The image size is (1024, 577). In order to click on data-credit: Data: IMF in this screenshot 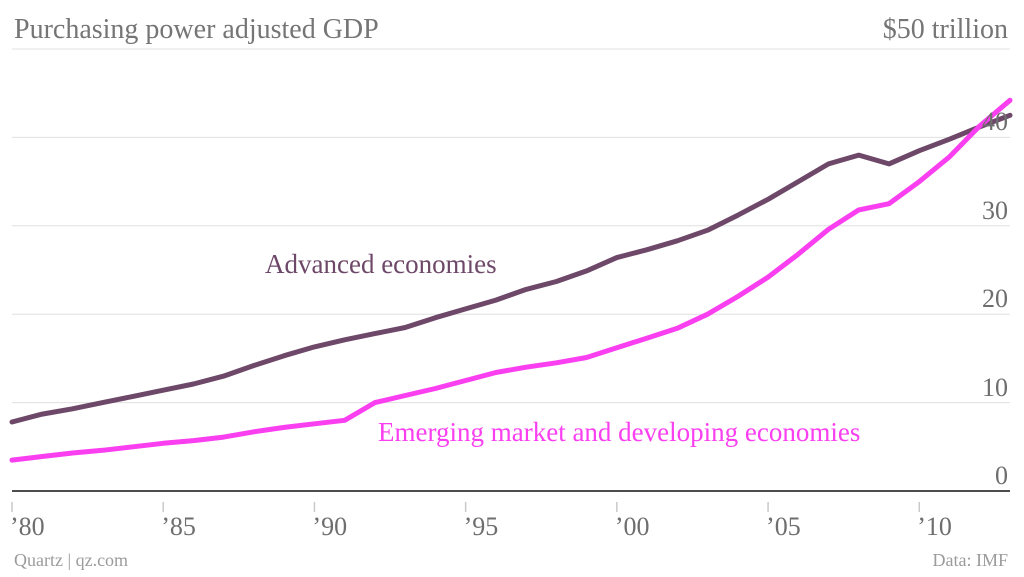, I will do `click(970, 560)`.